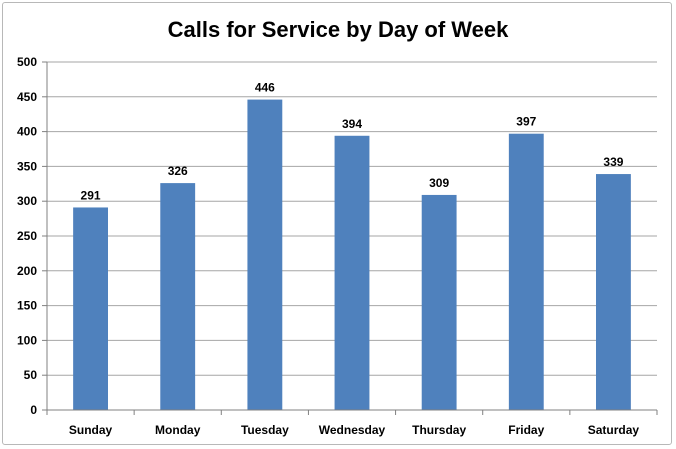 This screenshot has height=449, width=676. What do you see at coordinates (27, 62) in the screenshot?
I see `y-tick-label: 500` at bounding box center [27, 62].